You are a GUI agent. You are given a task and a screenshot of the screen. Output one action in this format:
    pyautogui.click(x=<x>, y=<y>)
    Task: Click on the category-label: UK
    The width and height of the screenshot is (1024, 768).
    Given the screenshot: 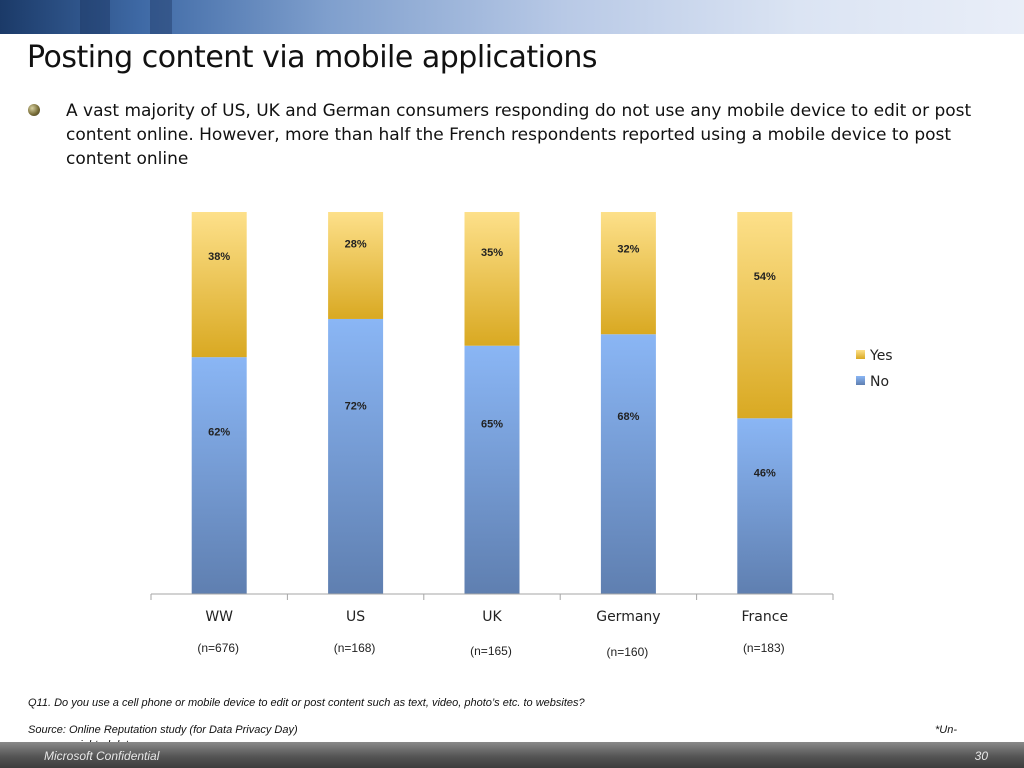 What is the action you would take?
    pyautogui.click(x=492, y=617)
    